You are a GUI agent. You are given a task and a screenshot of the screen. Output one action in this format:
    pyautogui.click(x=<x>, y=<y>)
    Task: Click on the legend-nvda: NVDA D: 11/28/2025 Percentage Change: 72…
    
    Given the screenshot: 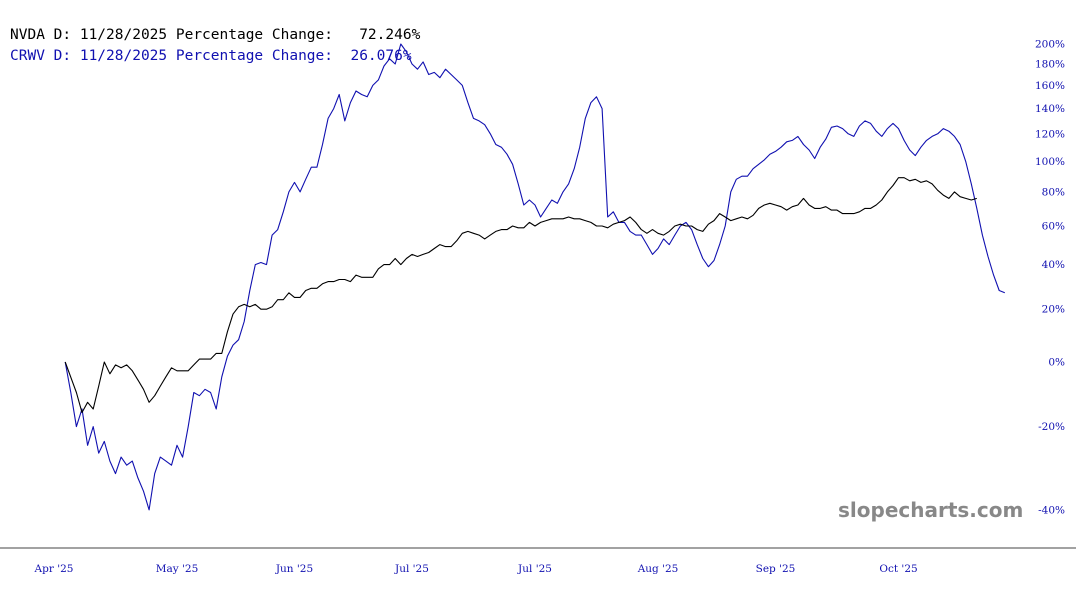 What is the action you would take?
    pyautogui.click(x=215, y=35)
    